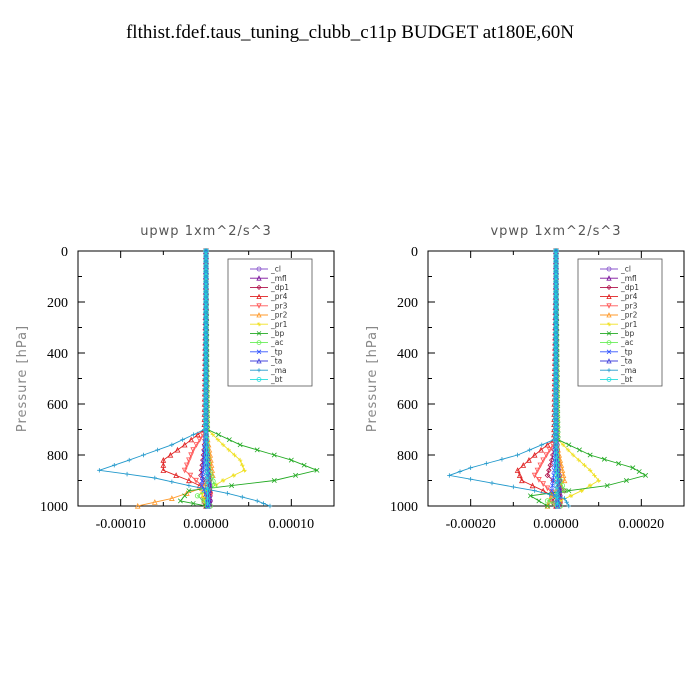 This screenshot has height=700, width=700. What do you see at coordinates (629, 305) in the screenshot?
I see `legend-entry: _pr3` at bounding box center [629, 305].